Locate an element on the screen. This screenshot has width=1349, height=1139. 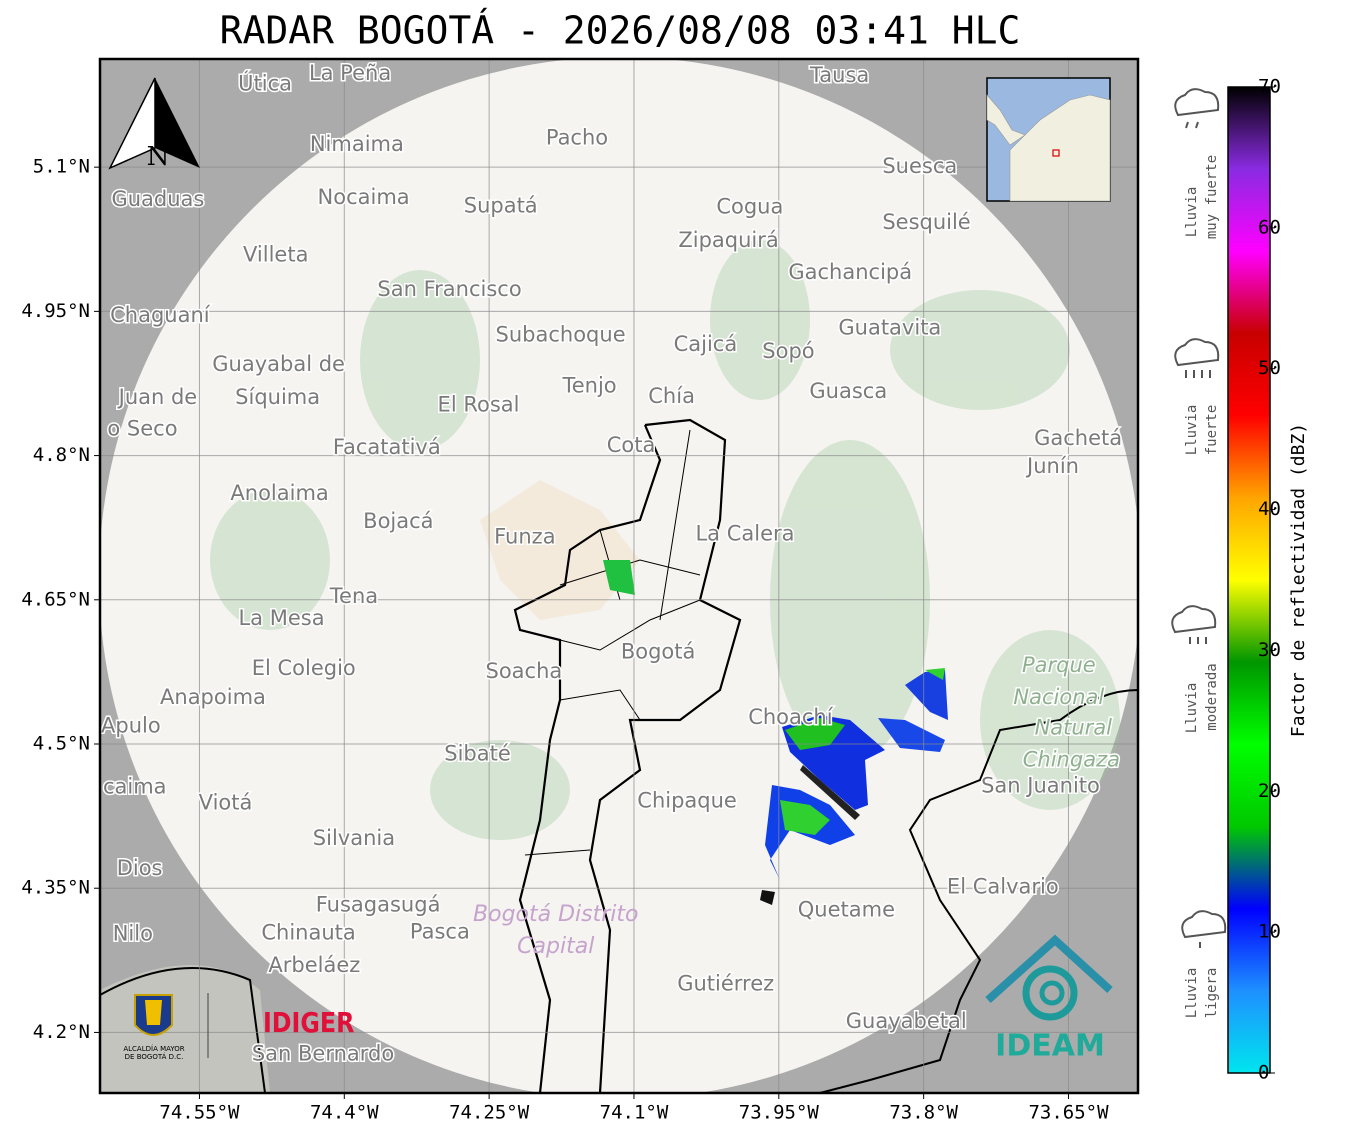
place-label: Dios is located at coordinates (140, 868).